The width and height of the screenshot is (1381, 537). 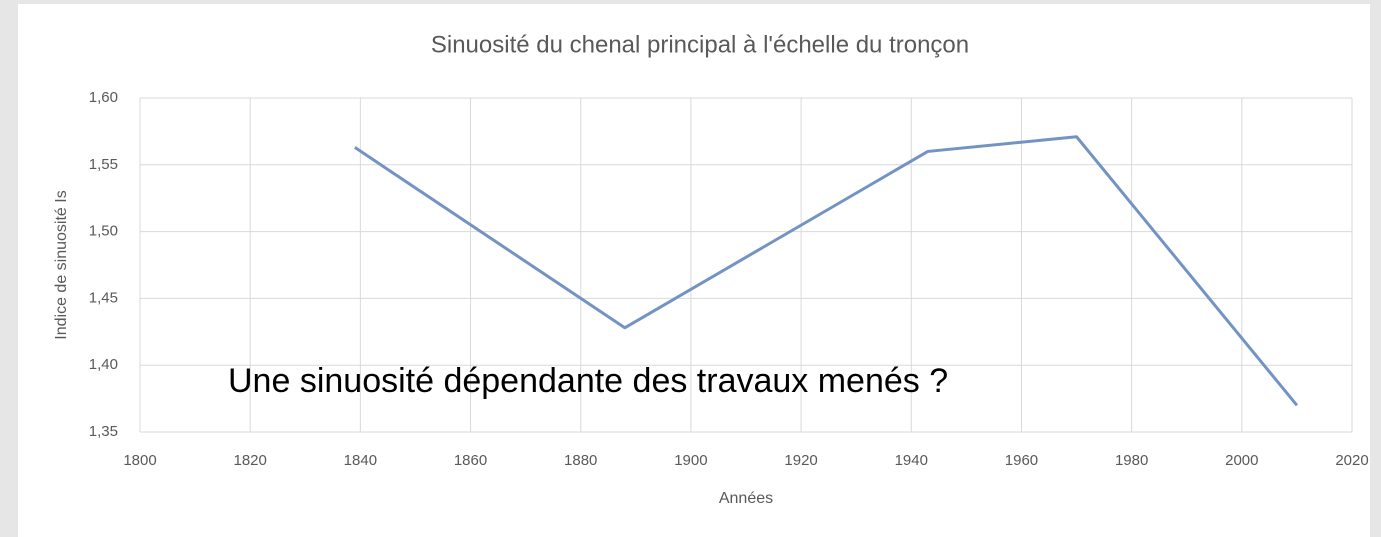 I want to click on x-tick-label: 1880, so click(x=580, y=460).